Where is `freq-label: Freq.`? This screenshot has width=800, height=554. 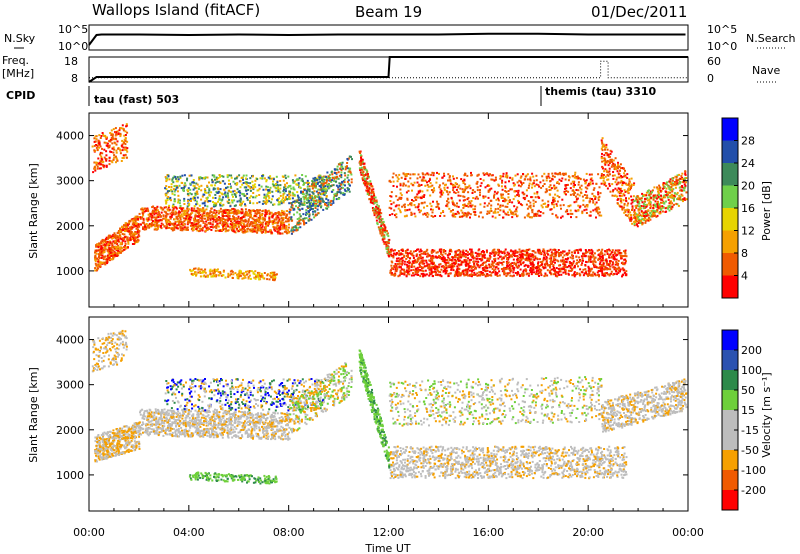
freq-label: Freq. is located at coordinates (15, 60).